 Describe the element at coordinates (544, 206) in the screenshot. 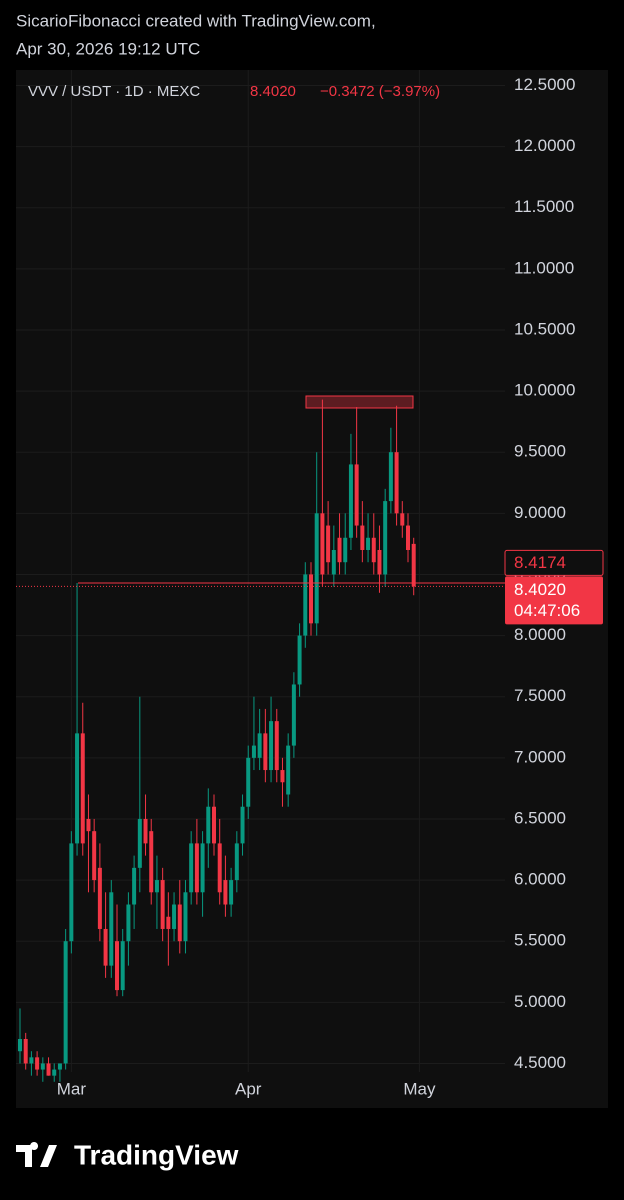

I see `y-tick-label: 11.5000` at that location.